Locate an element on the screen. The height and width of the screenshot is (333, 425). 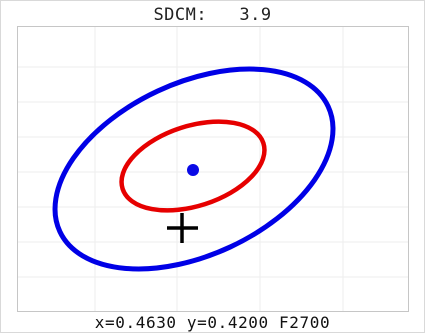
y-coord-label: y= is located at coordinates (197, 322).